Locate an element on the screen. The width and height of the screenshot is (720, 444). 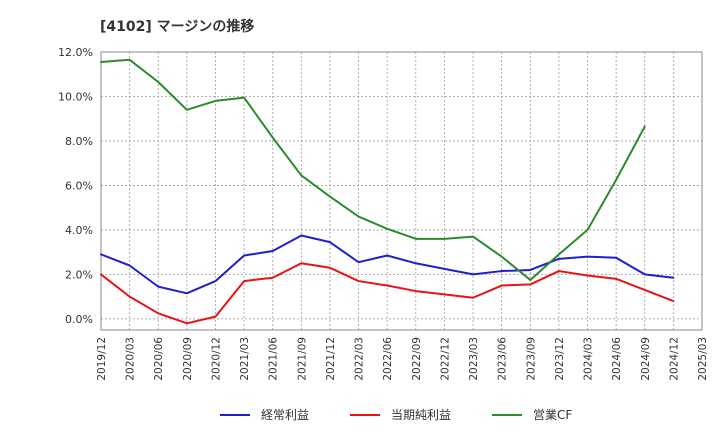
y-tick-label: 2.0% is located at coordinates (79, 274).